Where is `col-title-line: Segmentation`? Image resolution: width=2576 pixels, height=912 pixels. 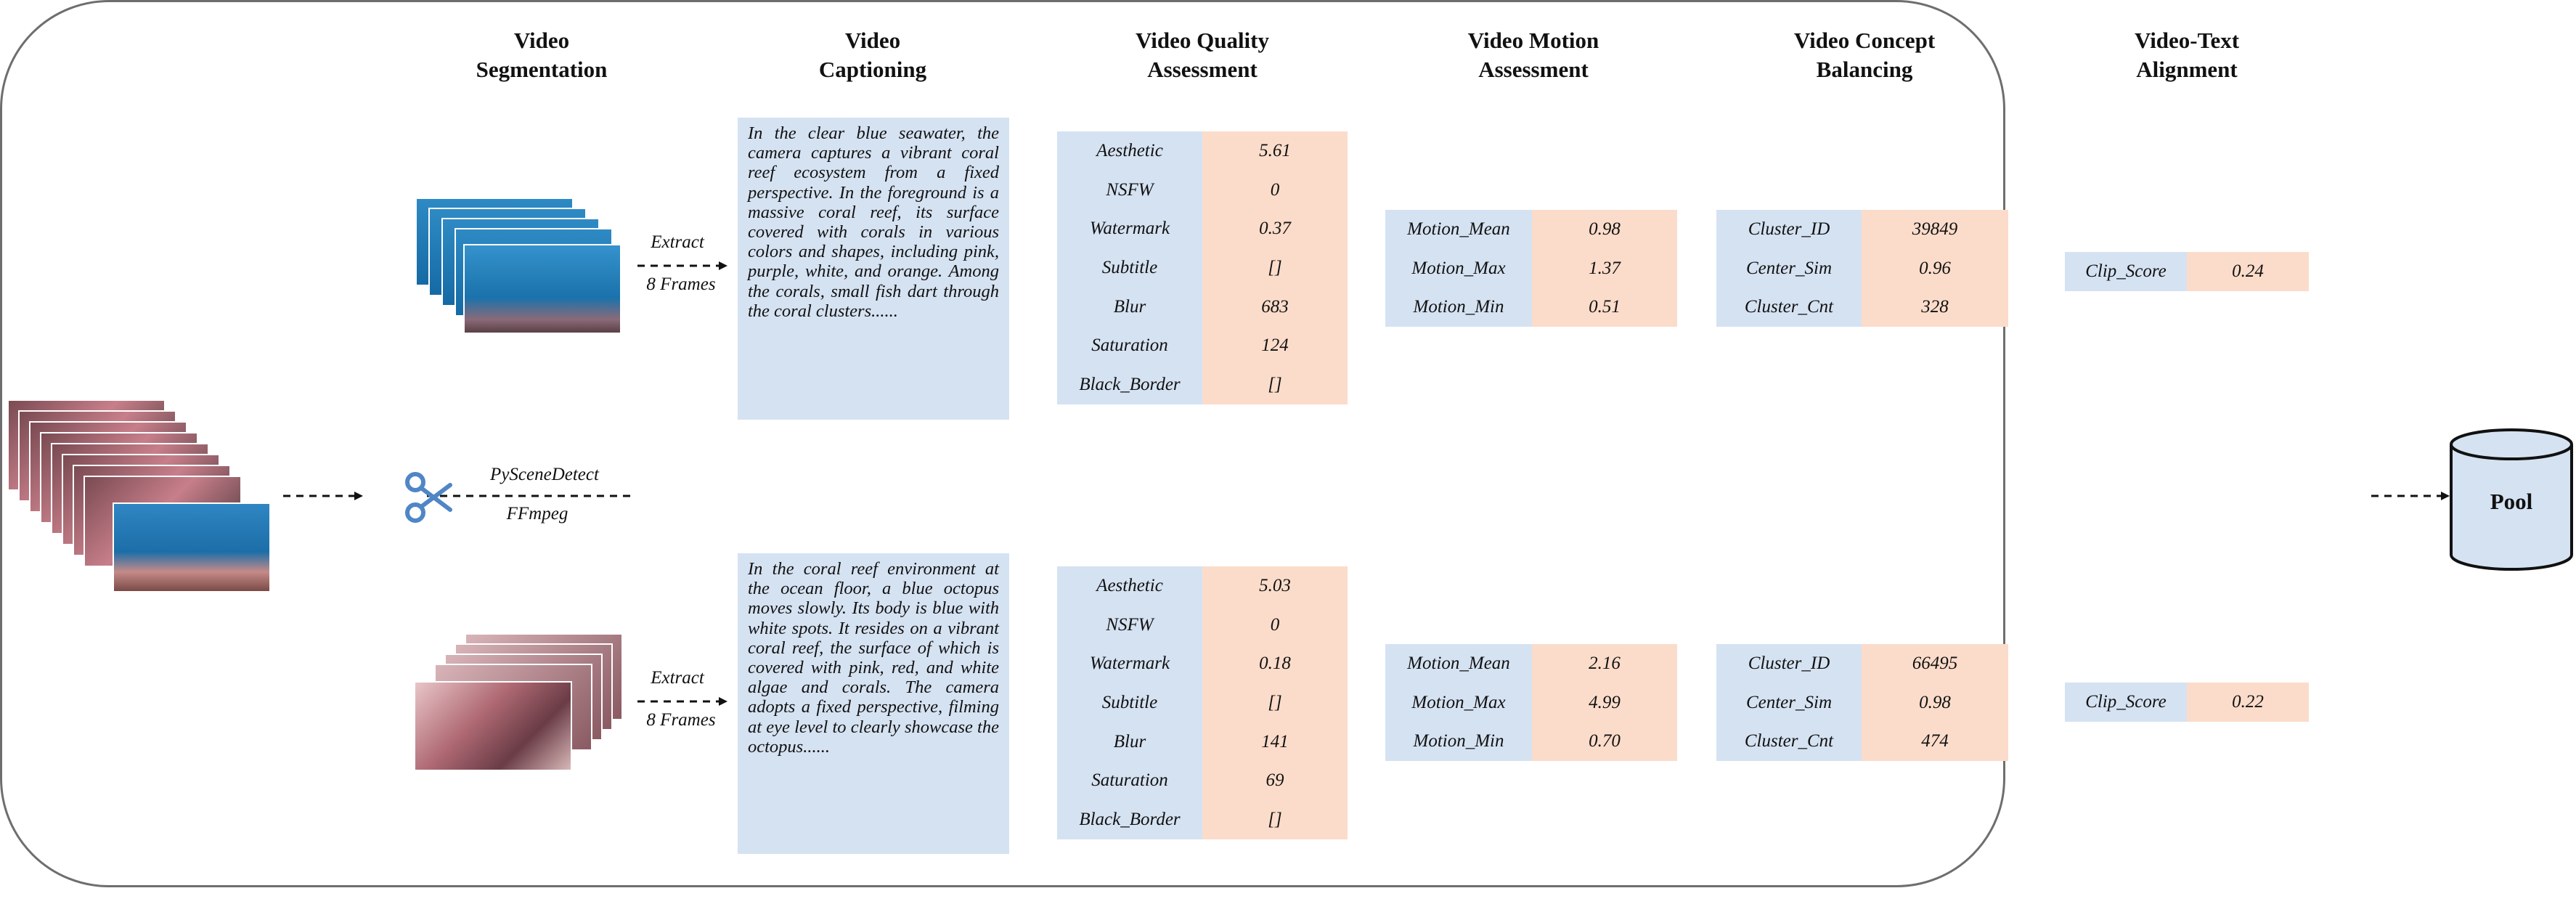 col-title-line: Segmentation is located at coordinates (542, 69).